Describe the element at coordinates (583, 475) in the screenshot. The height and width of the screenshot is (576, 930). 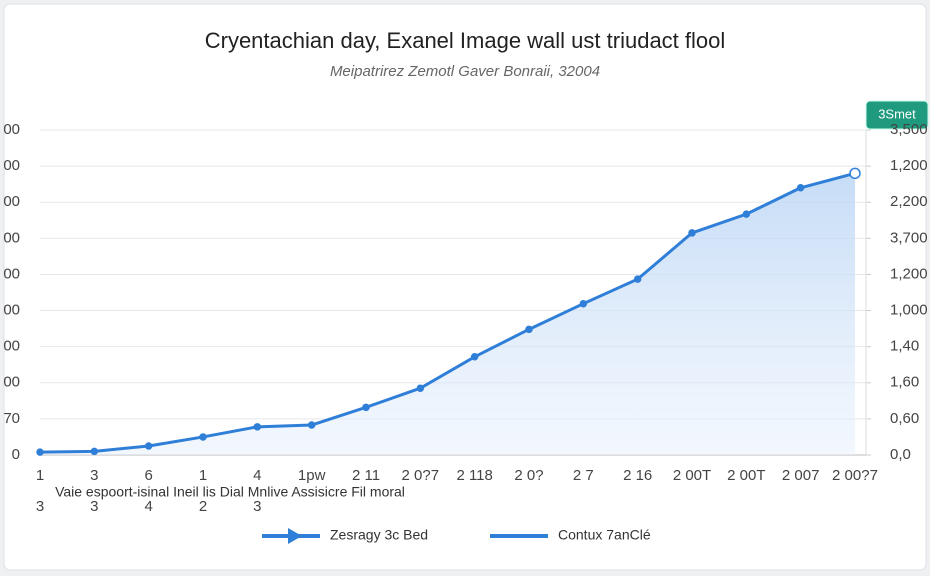
I see `x-tick-label: 2 7` at that location.